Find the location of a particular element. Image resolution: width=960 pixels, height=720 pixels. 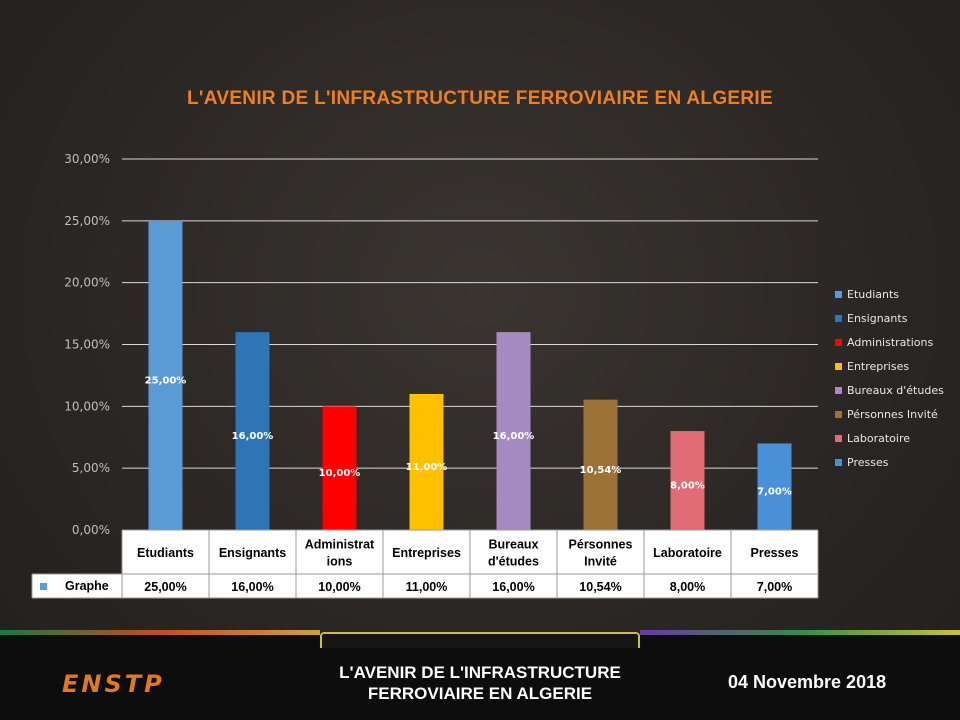

table-value-cell: 11,00% is located at coordinates (427, 587).